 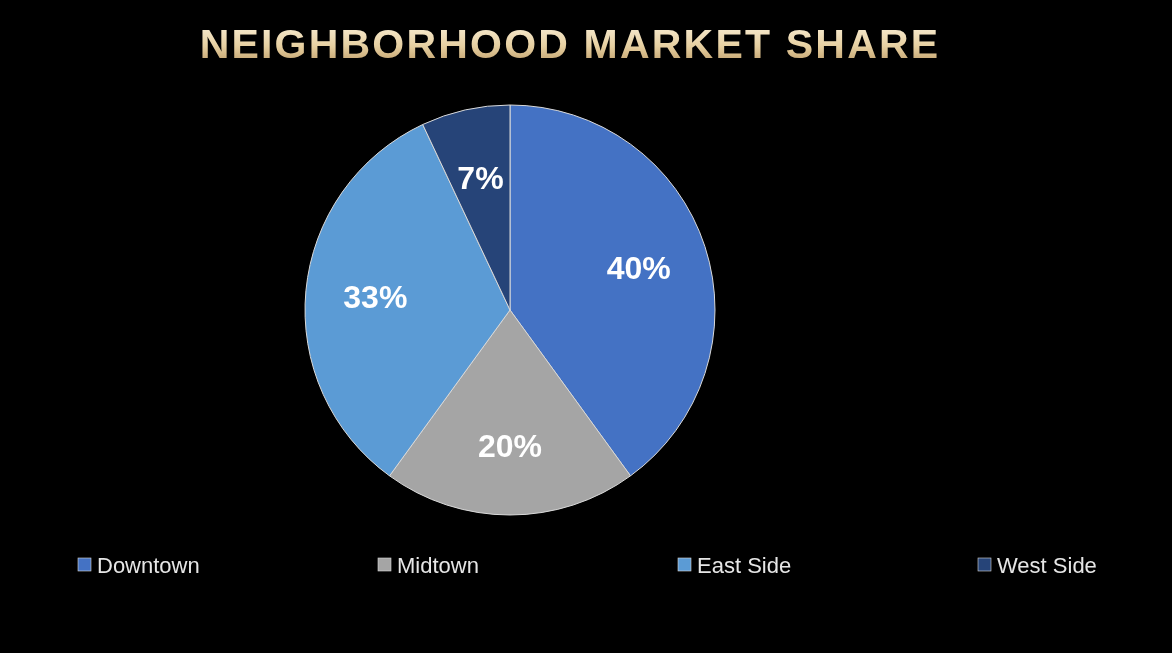 What do you see at coordinates (638, 268) in the screenshot?
I see `data-label: 40%` at bounding box center [638, 268].